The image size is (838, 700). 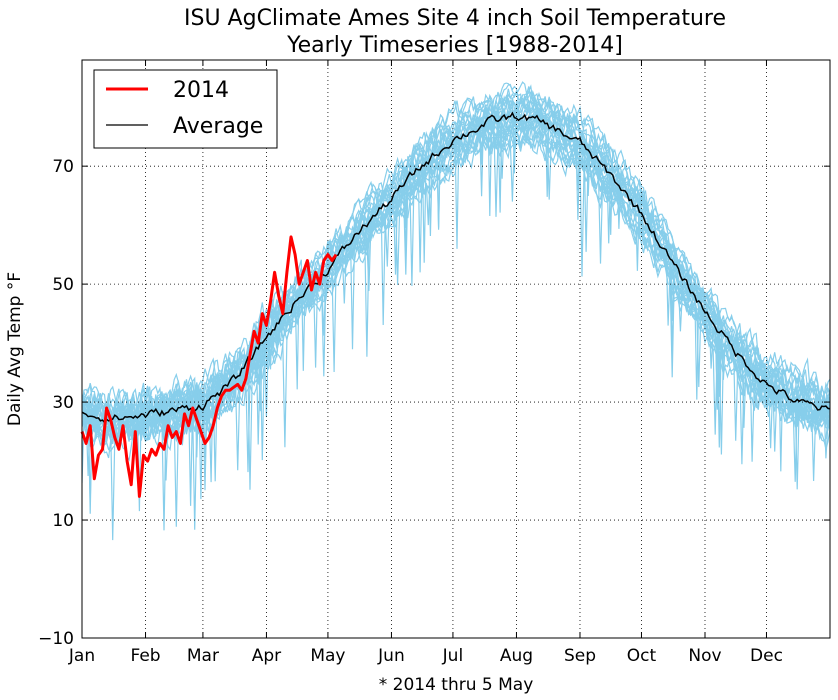 I want to click on series-2014-line, so click(x=209, y=366).